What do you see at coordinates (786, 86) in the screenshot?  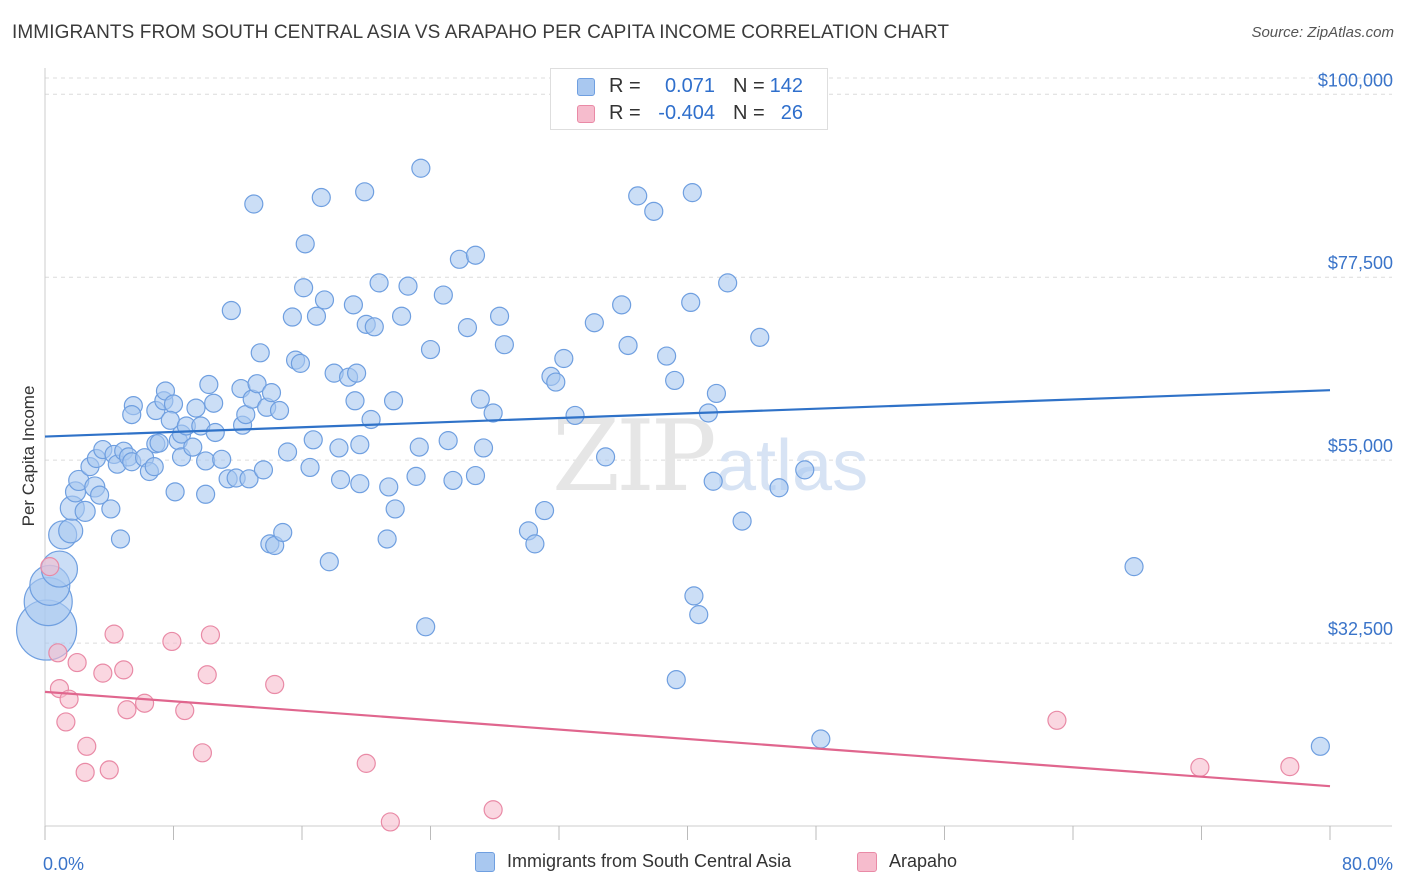 I see `stats-n-value: 142` at bounding box center [786, 86].